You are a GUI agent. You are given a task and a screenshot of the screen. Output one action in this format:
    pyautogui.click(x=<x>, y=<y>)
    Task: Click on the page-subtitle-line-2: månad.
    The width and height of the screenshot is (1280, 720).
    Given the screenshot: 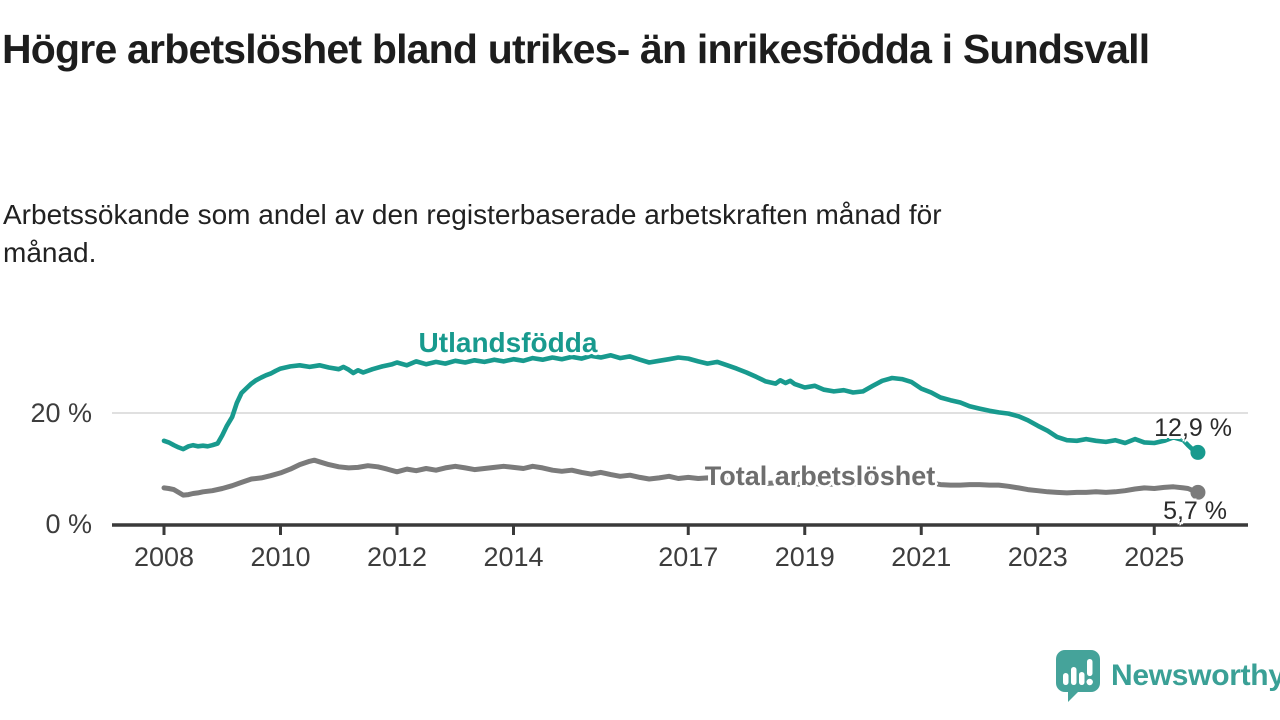 What is the action you would take?
    pyautogui.click(x=50, y=253)
    